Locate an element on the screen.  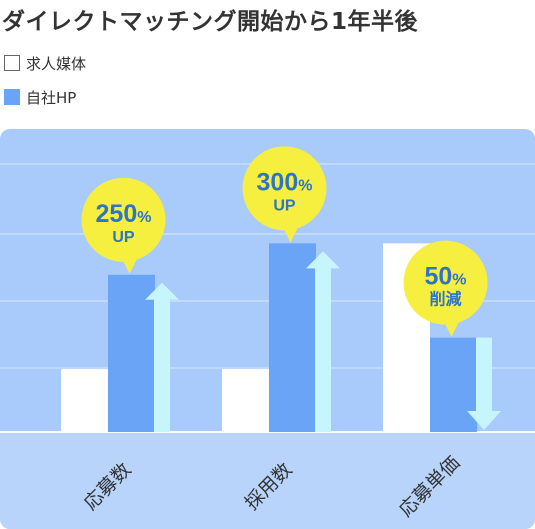
callout-number-1: 300 is located at coordinates (278, 182).